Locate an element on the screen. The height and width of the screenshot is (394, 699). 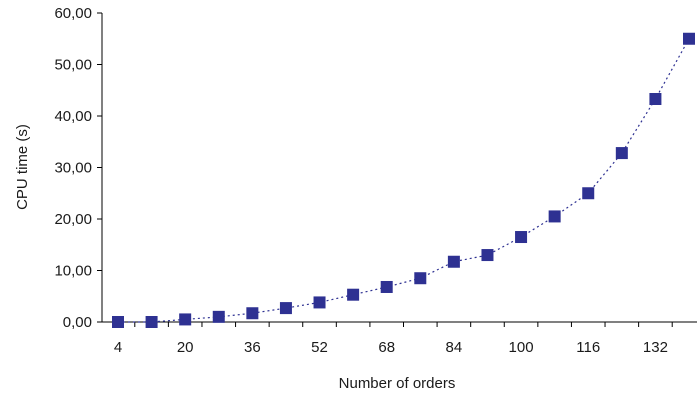
x-tick-label: 84 is located at coordinates (454, 347).